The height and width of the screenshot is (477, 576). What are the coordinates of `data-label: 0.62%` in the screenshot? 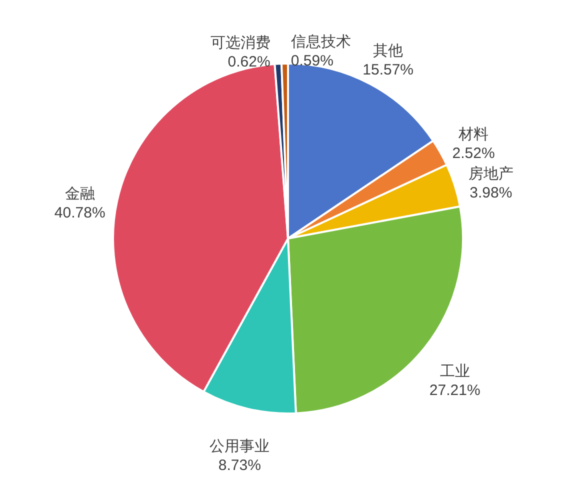 It's located at (249, 61).